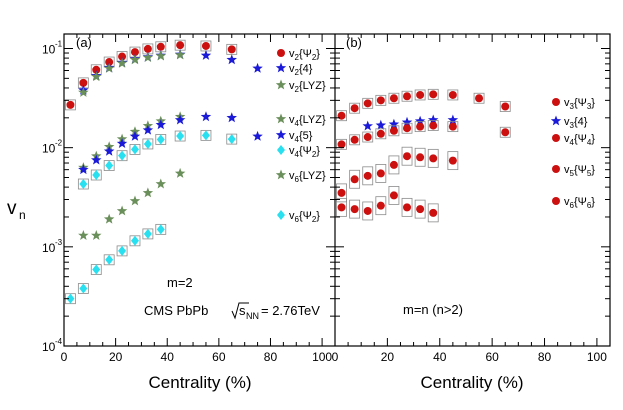 This screenshot has width=623, height=410. I want to click on x-tick-label: 20, so click(116, 357).